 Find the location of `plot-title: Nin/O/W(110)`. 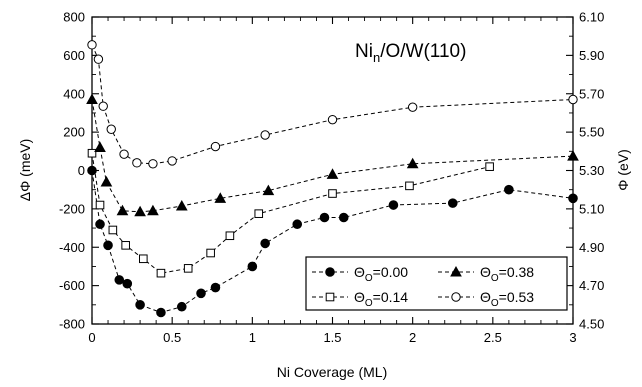

plot-title: Nin/O/W(110) is located at coordinates (410, 53).